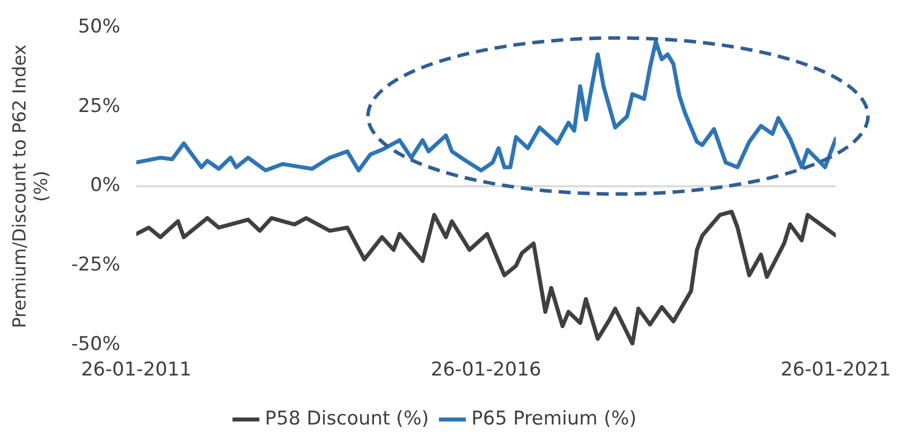  Describe the element at coordinates (105, 185) in the screenshot. I see `y-tick-label: 0%` at that location.